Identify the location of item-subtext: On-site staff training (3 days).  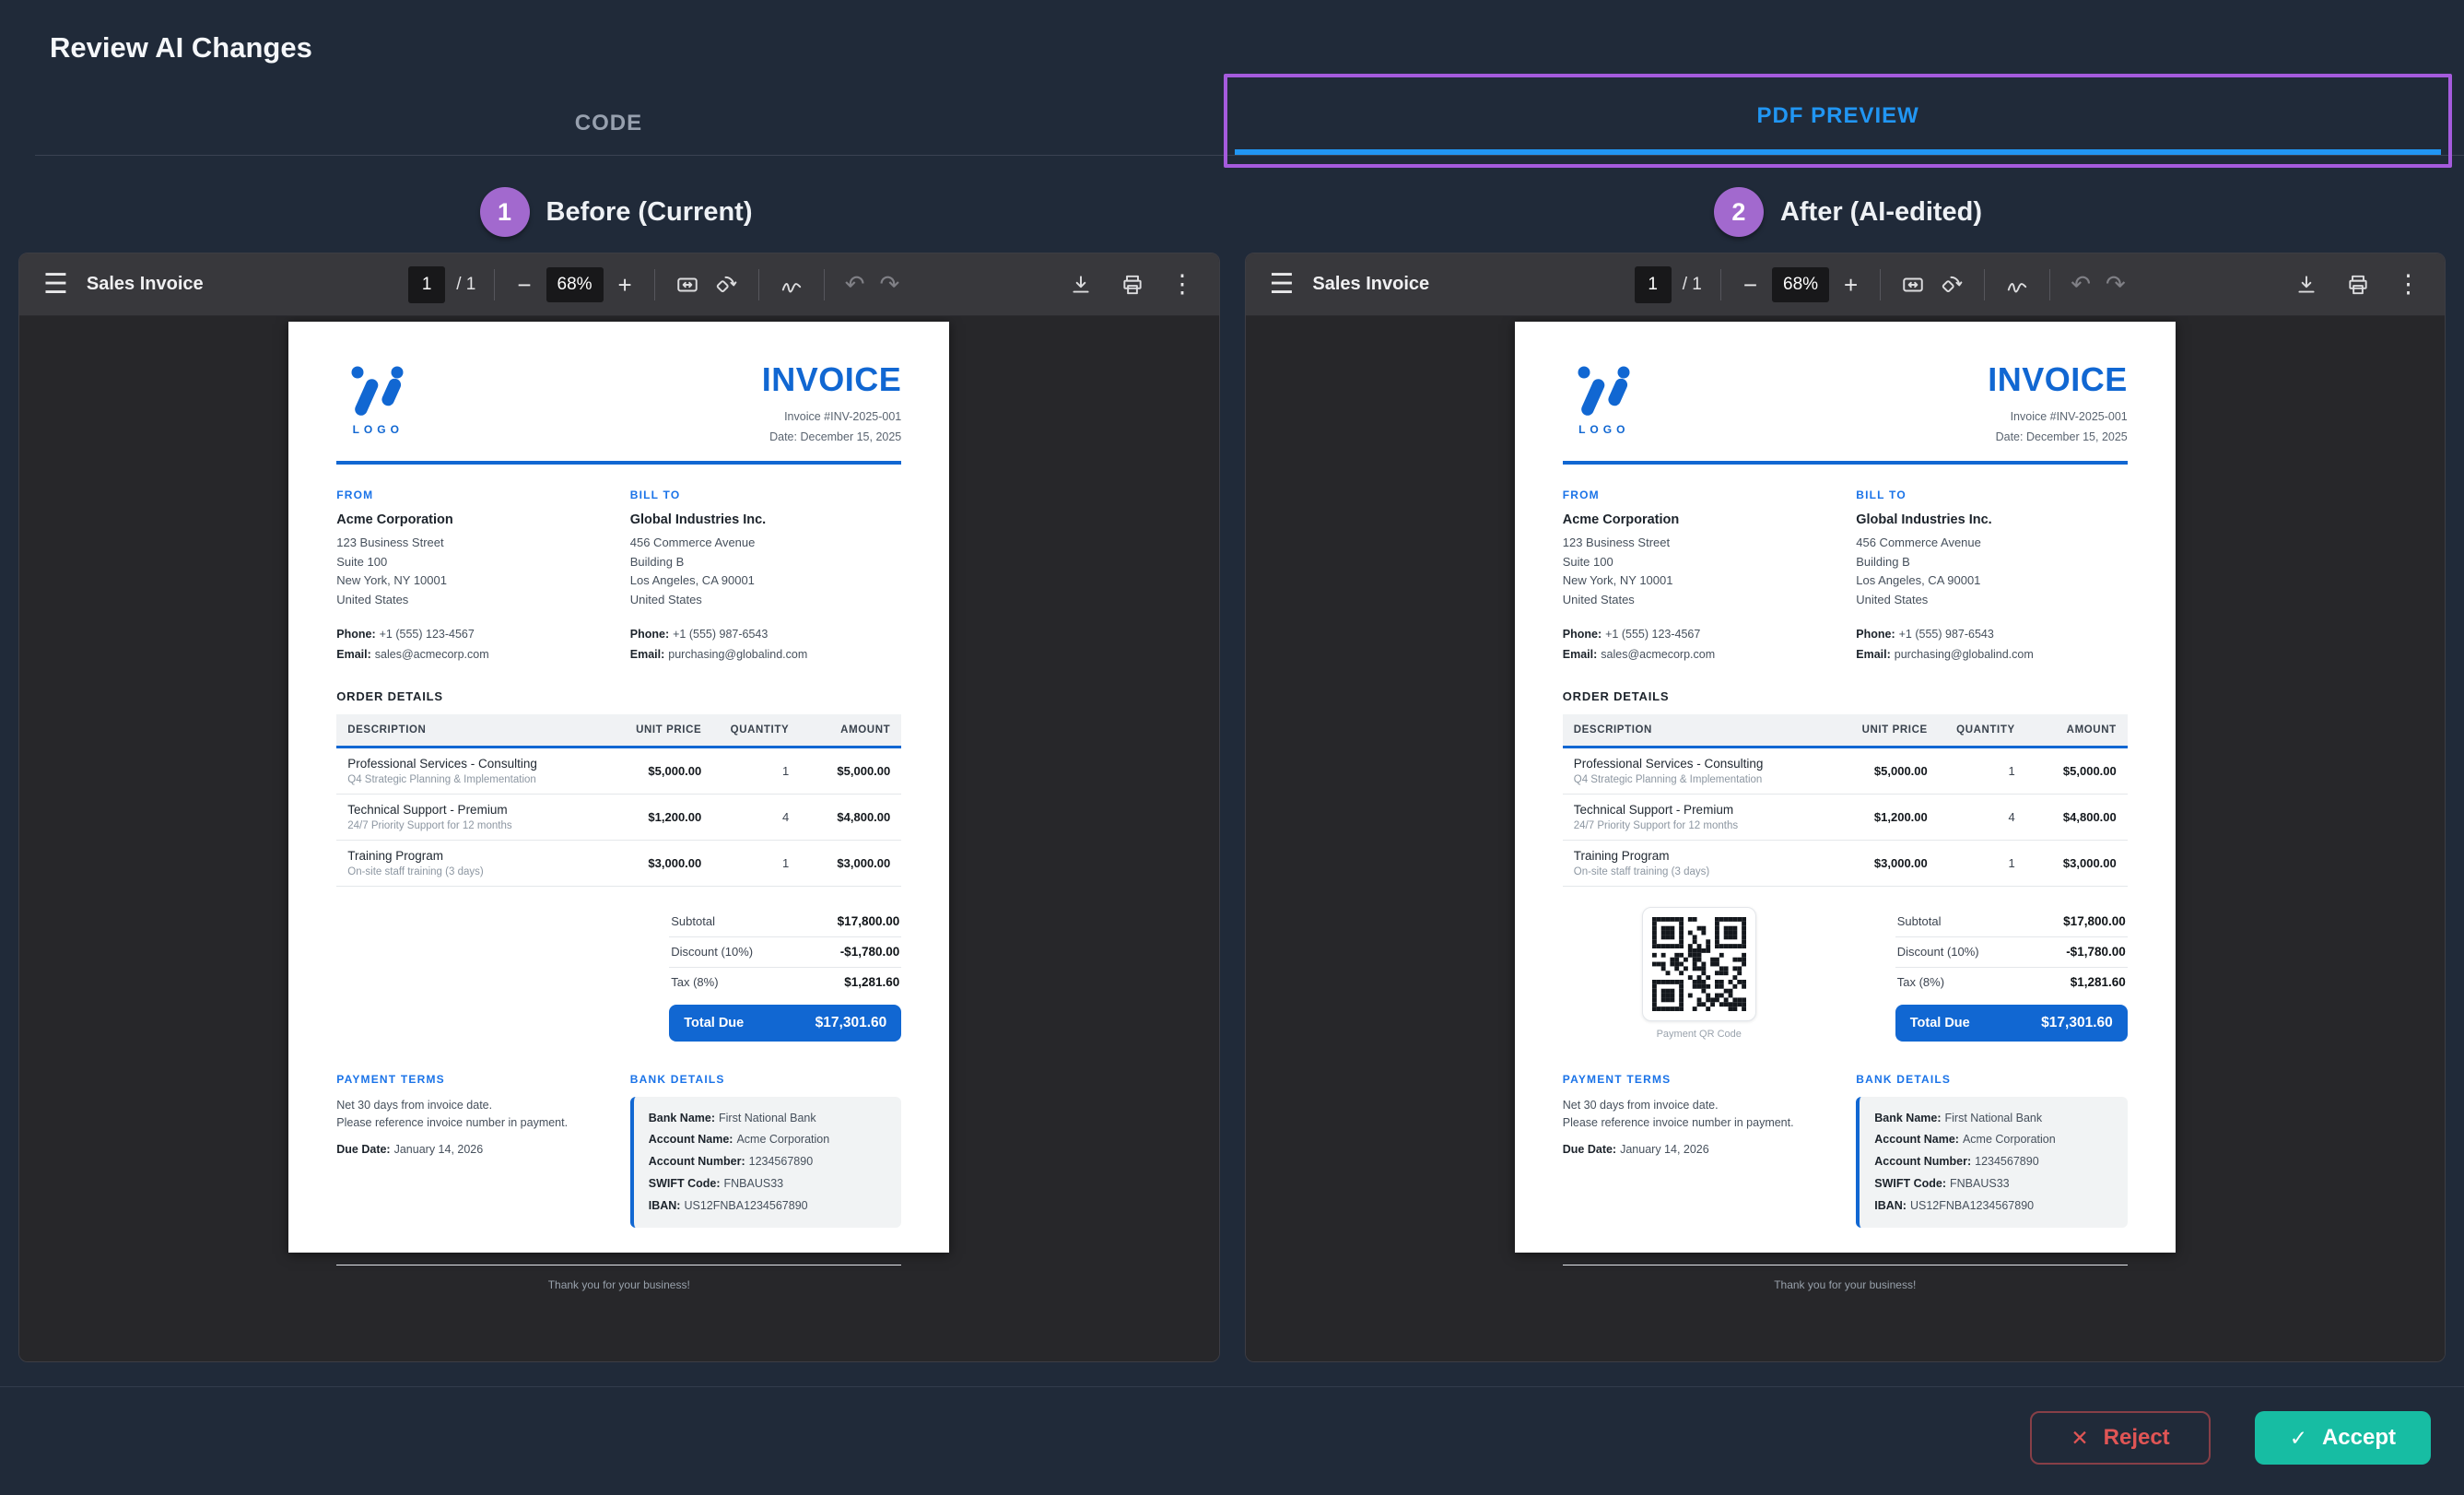
(1641, 871).